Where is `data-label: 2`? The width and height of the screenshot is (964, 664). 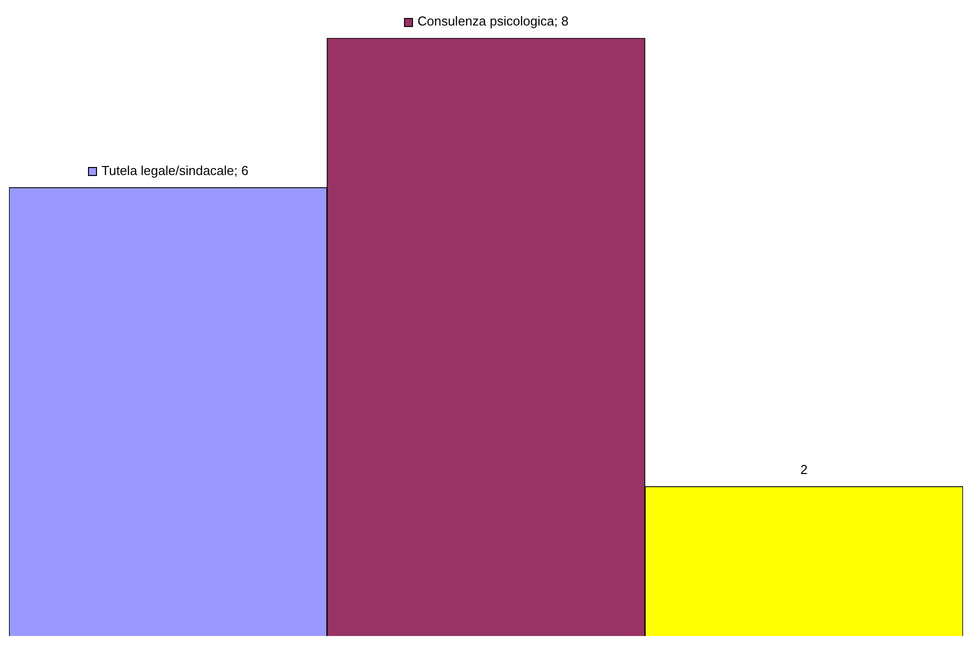
data-label: 2 is located at coordinates (804, 470).